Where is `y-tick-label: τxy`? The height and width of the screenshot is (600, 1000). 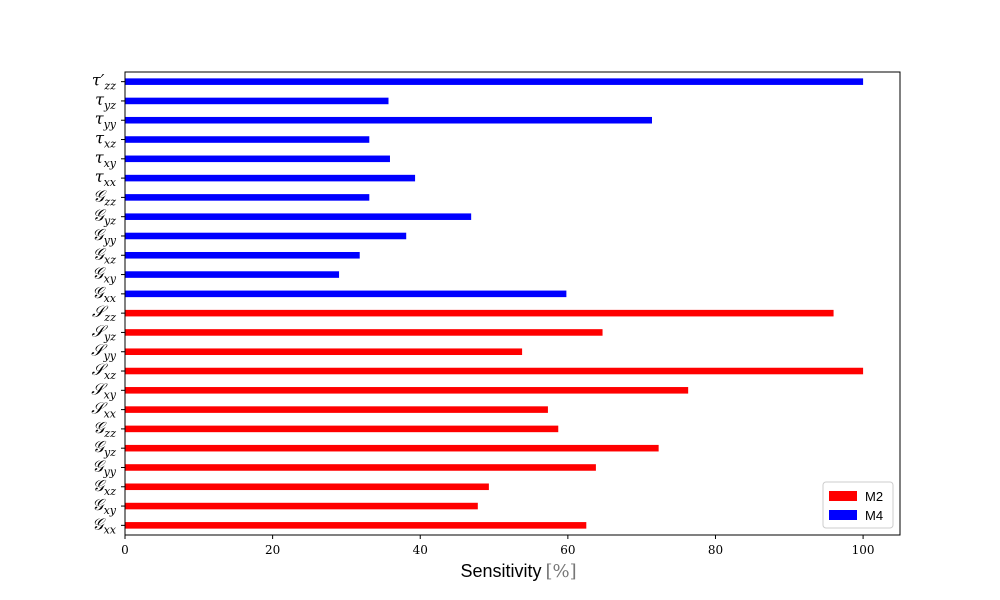 y-tick-label: τxy is located at coordinates (106, 159).